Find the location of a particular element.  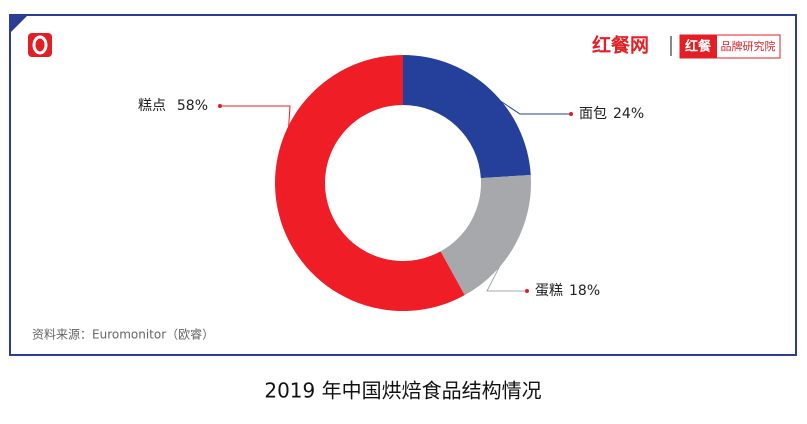

corner is located at coordinates (19, 24).